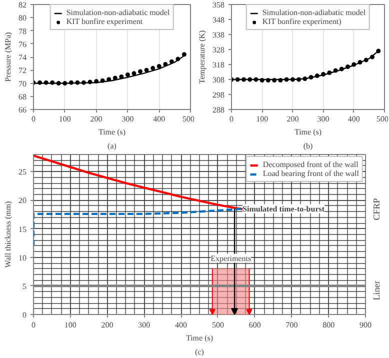 The width and height of the screenshot is (389, 358). I want to click on y-tick-label: 358, so click(218, 5).